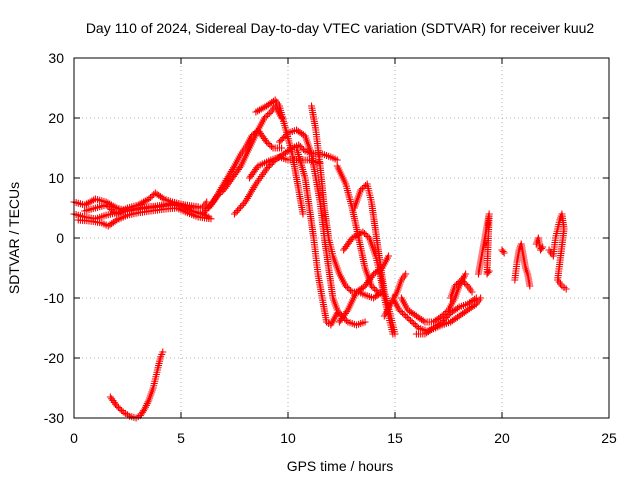  What do you see at coordinates (56, 118) in the screenshot?
I see `y-tick-label: 20` at bounding box center [56, 118].